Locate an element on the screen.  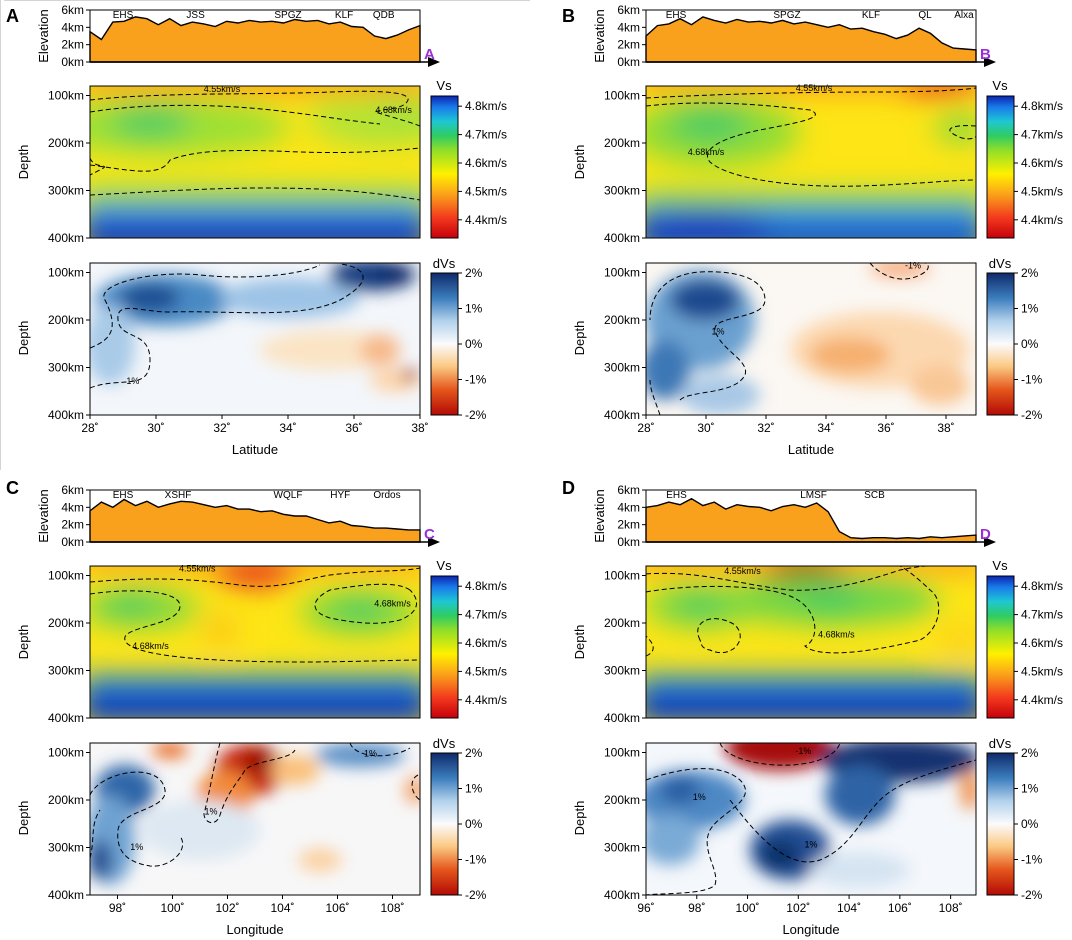
feature-label: WQLF is located at coordinates (288, 495).